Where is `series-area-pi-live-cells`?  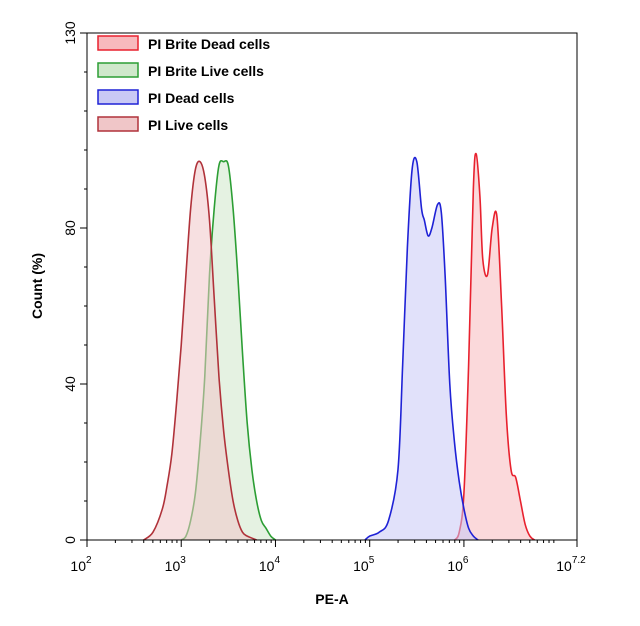 series-area-pi-live-cells is located at coordinates (200, 350).